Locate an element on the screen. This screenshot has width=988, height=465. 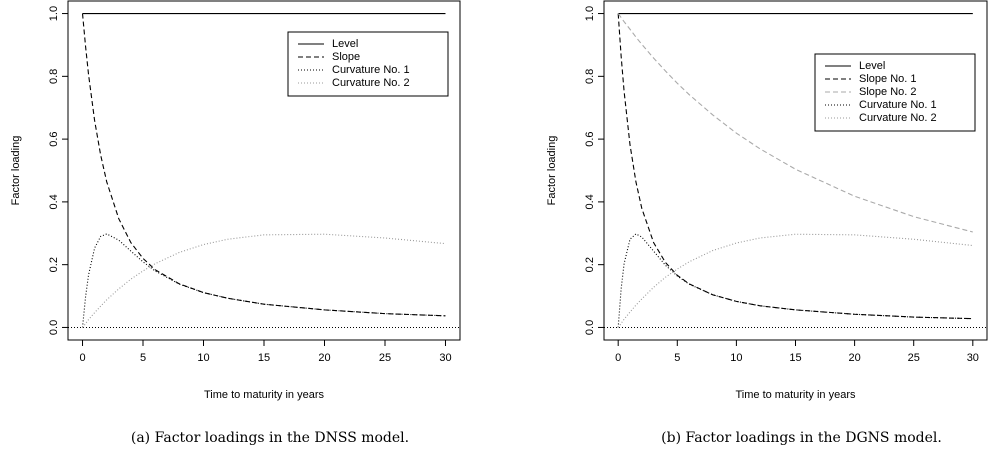
legend-label: Slope No. 1 is located at coordinates (887, 79).